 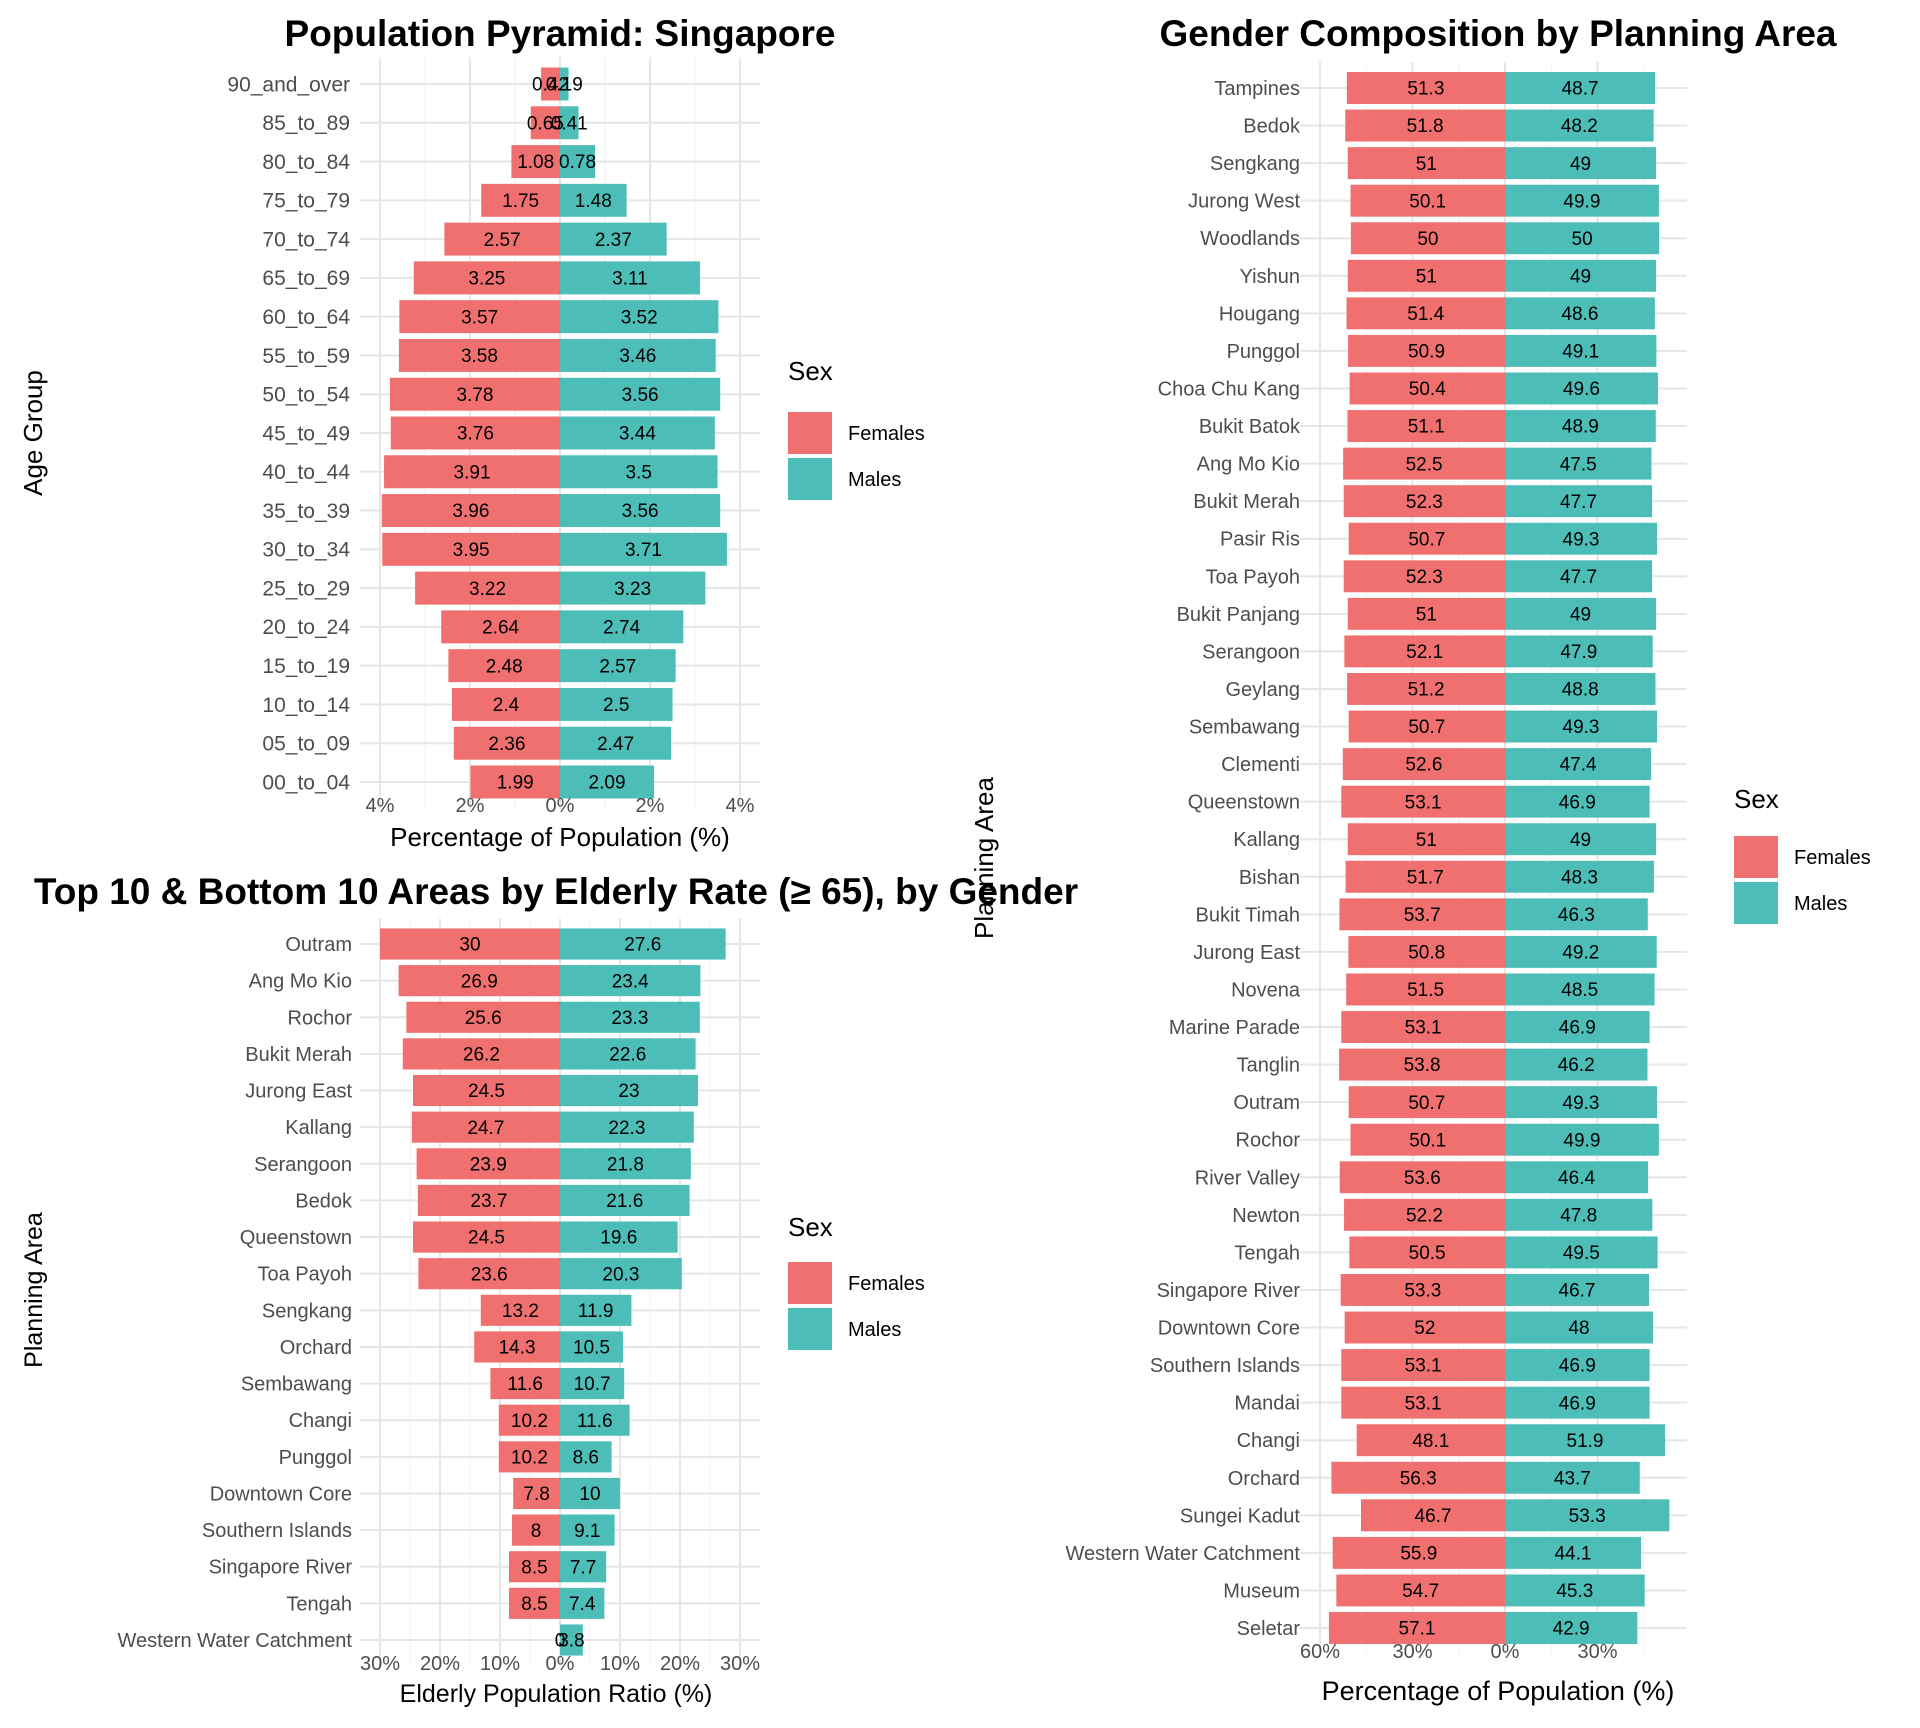 What do you see at coordinates (486, 1238) in the screenshot?
I see `data-label-females: 24.5` at bounding box center [486, 1238].